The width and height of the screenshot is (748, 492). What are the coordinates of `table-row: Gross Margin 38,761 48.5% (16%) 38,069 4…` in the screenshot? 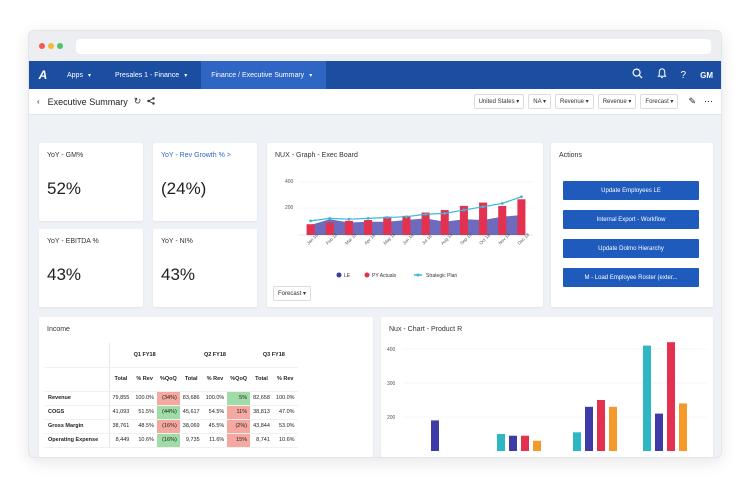 It's located at (171, 426).